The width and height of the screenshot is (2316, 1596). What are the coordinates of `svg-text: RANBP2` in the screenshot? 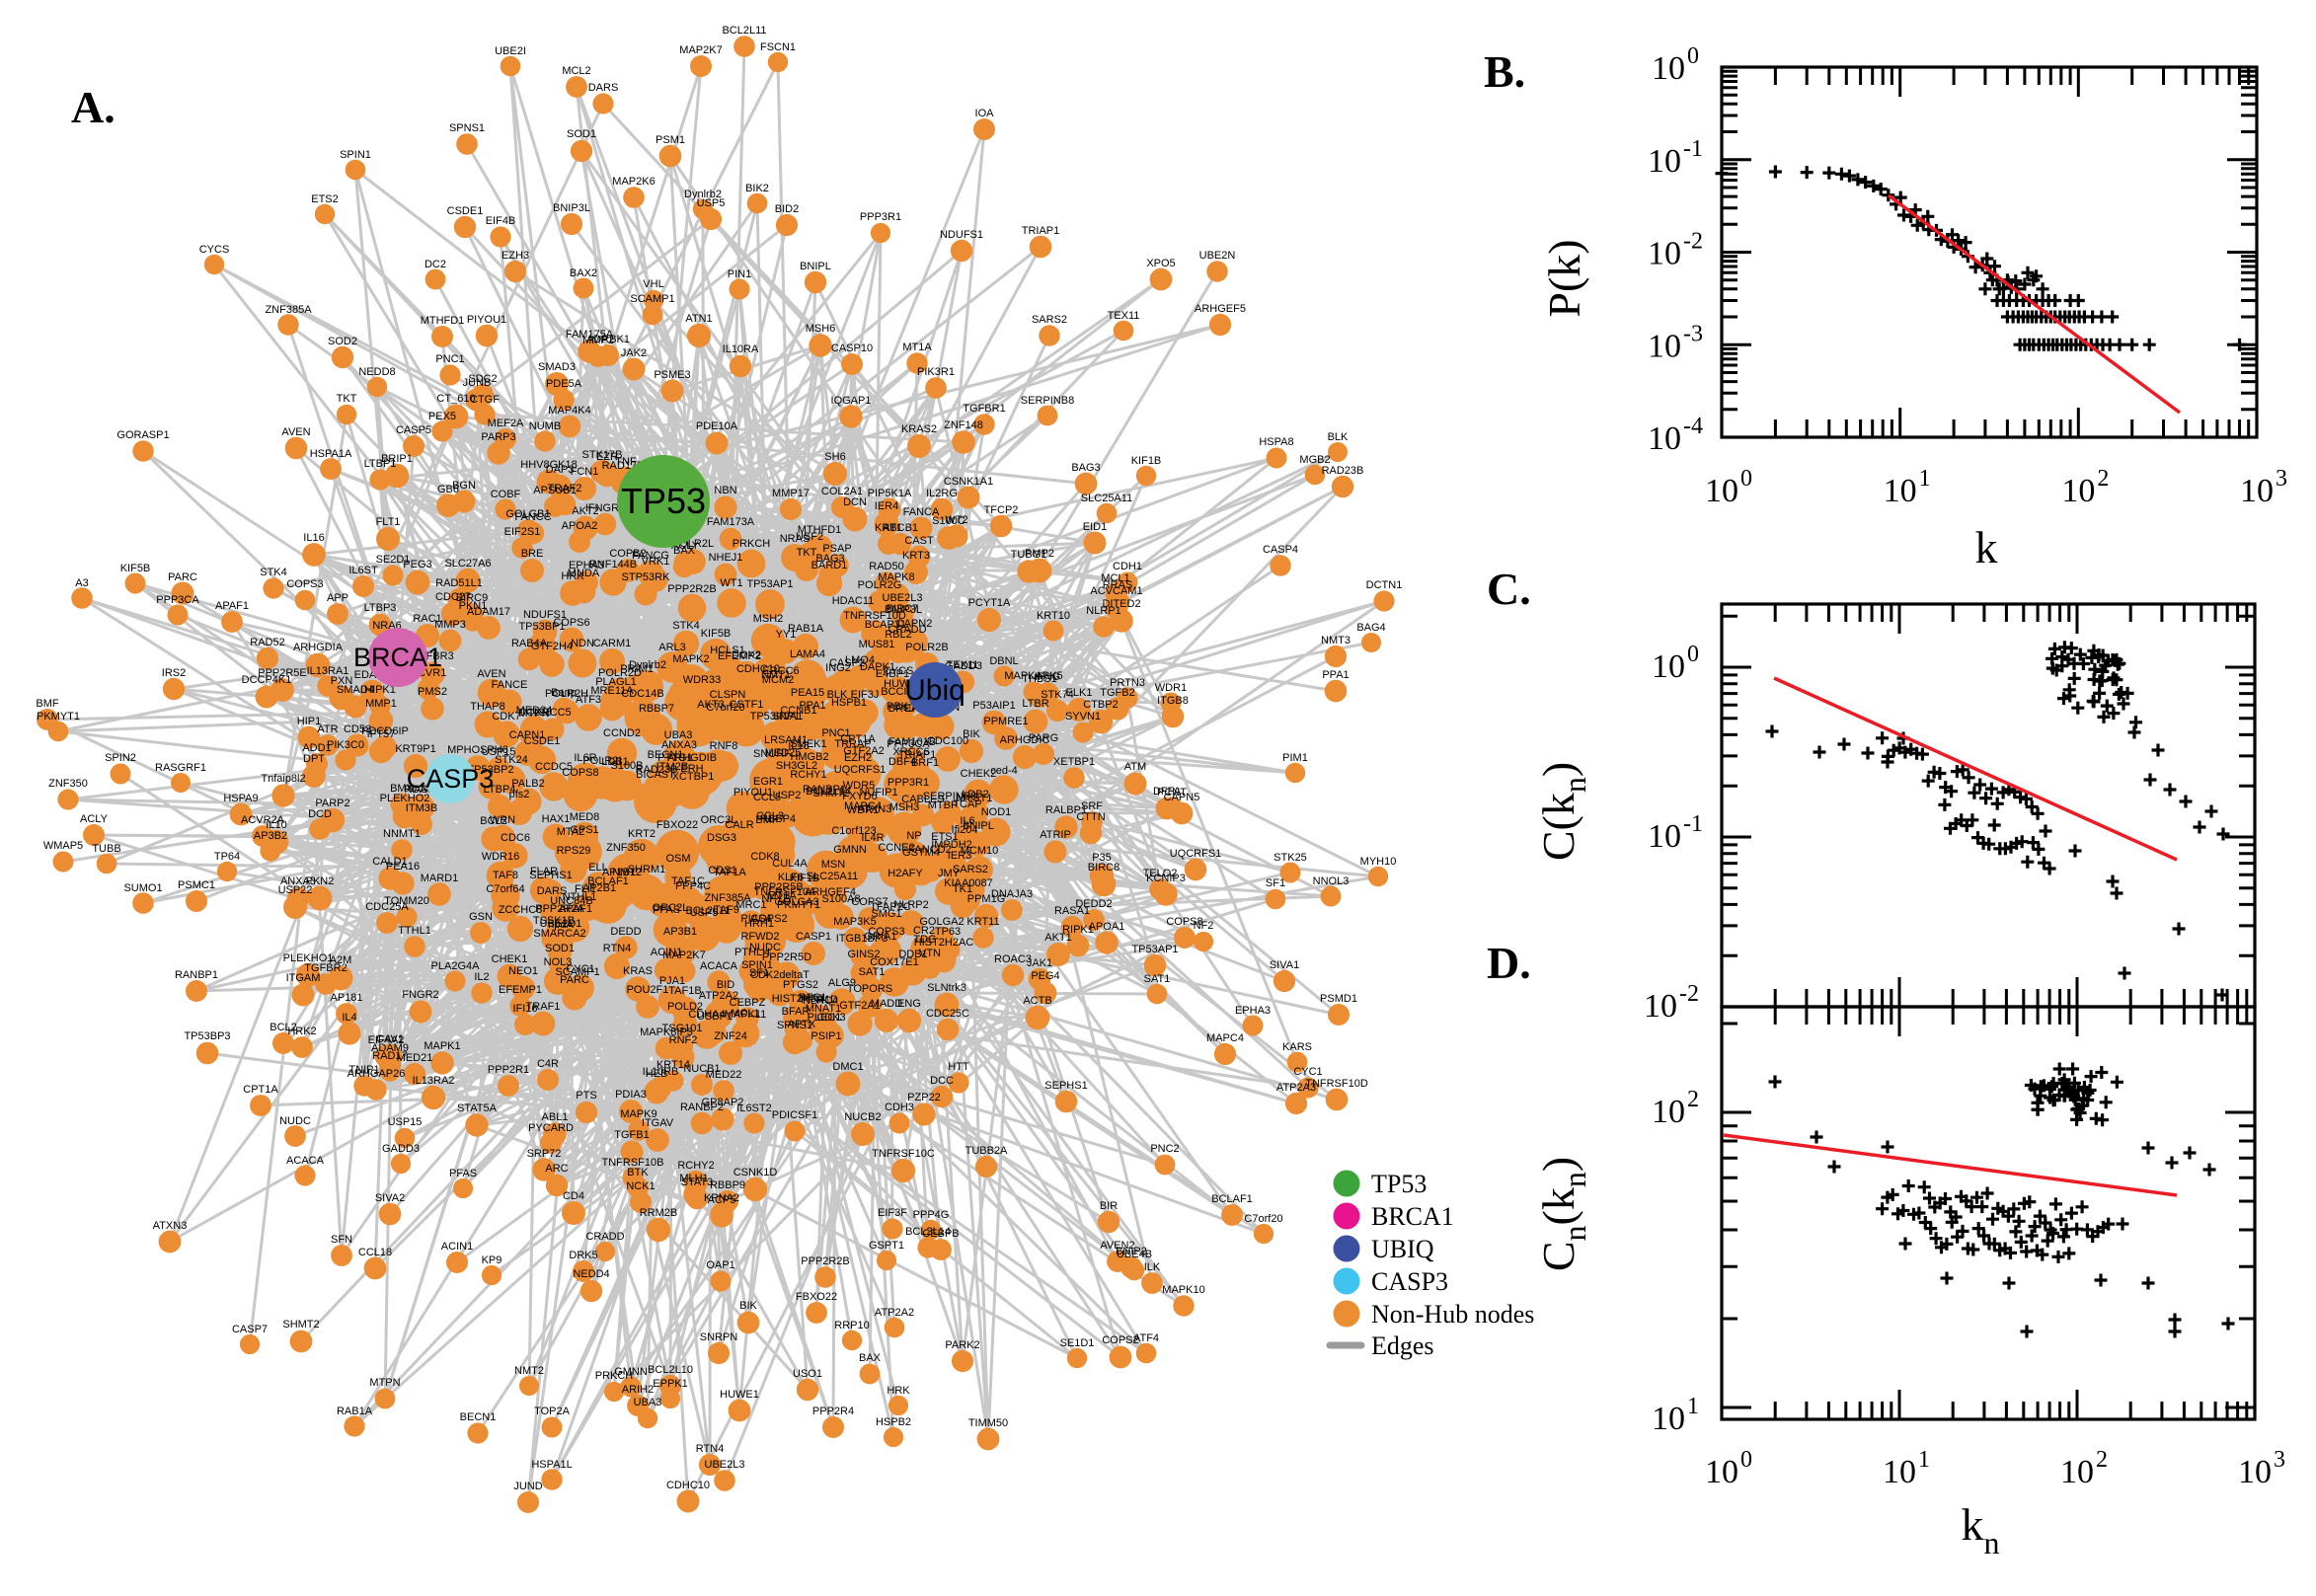 It's located at (702, 1107).